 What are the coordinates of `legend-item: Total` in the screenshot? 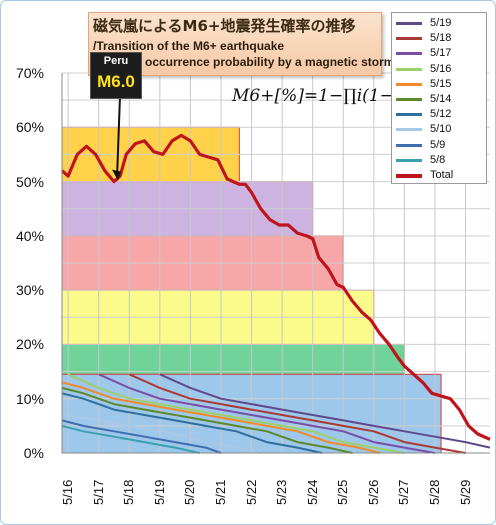 It's located at (440, 175).